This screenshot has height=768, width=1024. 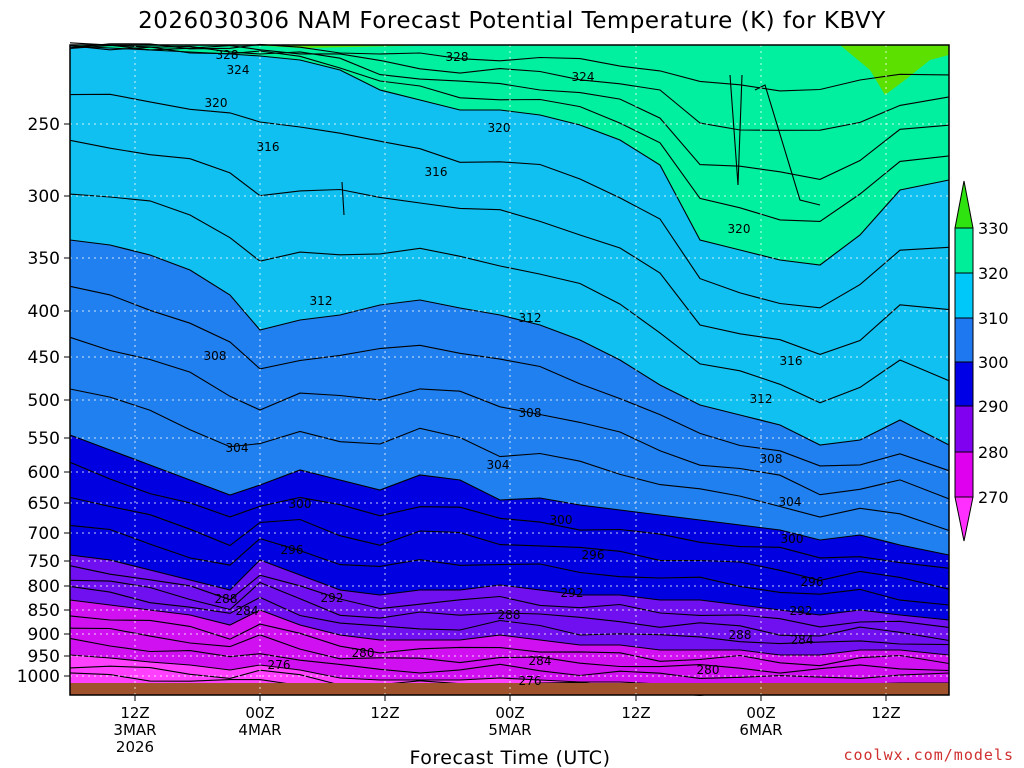 What do you see at coordinates (760, 730) in the screenshot?
I see `x-tick-label: 6MAR` at bounding box center [760, 730].